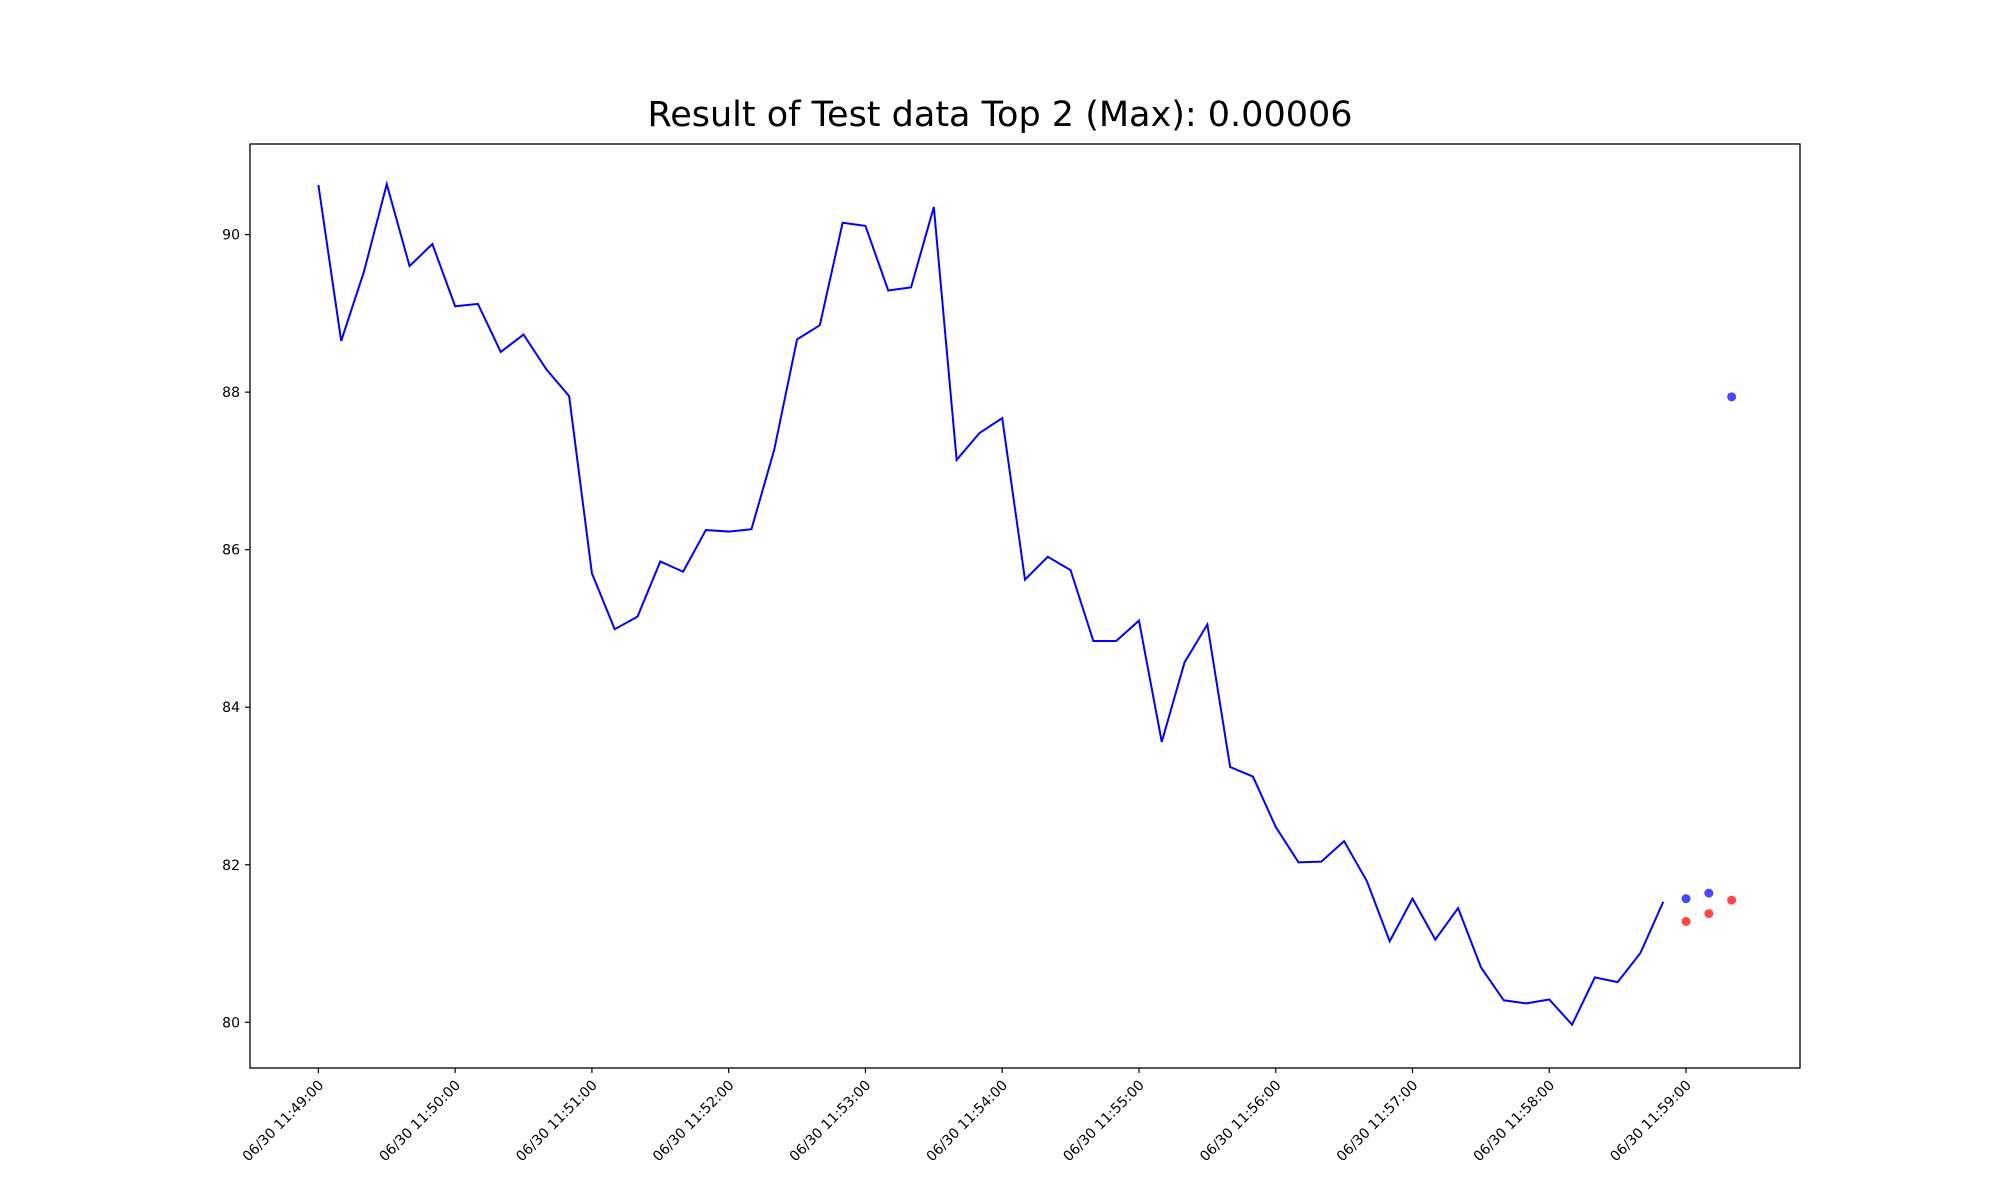 This screenshot has width=2000, height=1200. What do you see at coordinates (231, 1023) in the screenshot?
I see `y-tick-label: 80` at bounding box center [231, 1023].